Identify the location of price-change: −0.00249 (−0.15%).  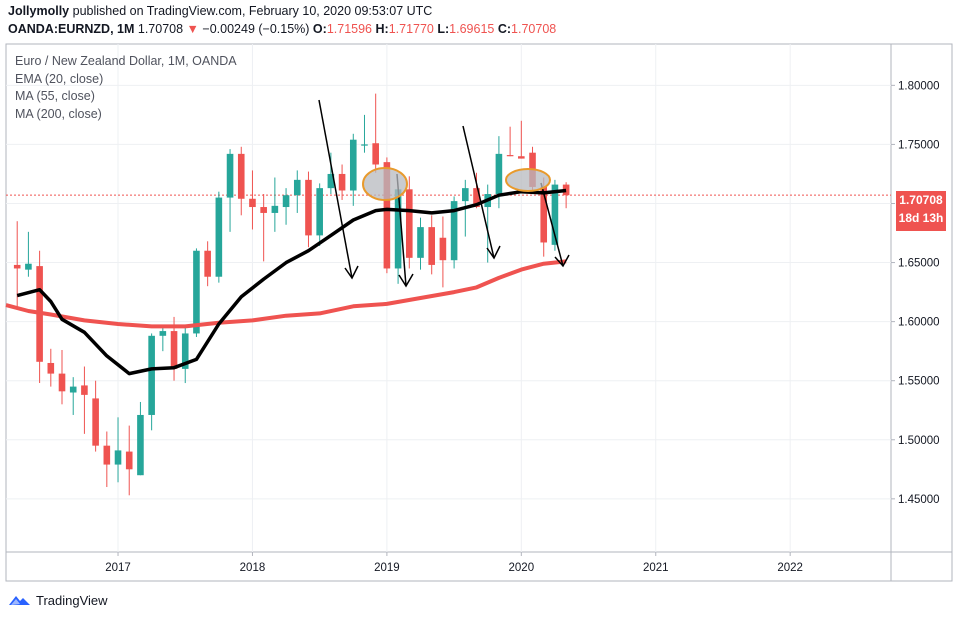
(256, 29).